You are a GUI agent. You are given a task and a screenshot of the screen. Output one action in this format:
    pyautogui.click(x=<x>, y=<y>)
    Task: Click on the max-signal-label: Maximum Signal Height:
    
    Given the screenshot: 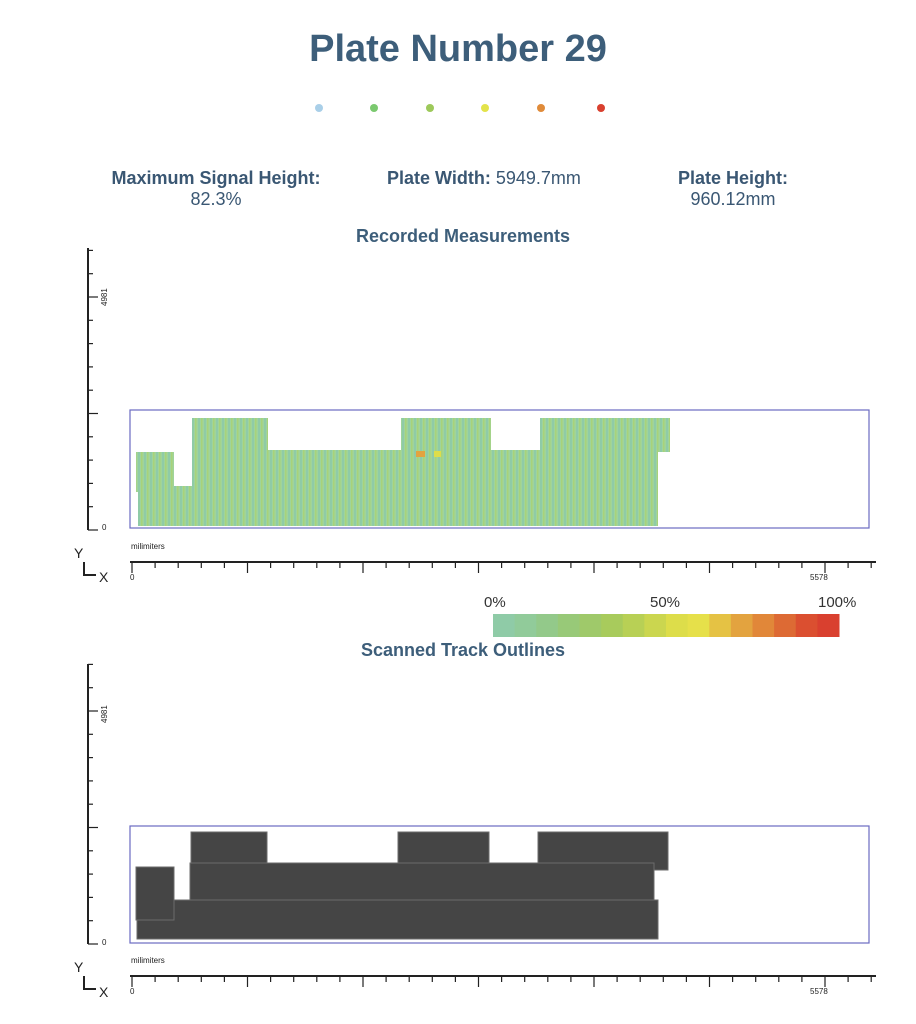 What is the action you would take?
    pyautogui.click(x=216, y=178)
    